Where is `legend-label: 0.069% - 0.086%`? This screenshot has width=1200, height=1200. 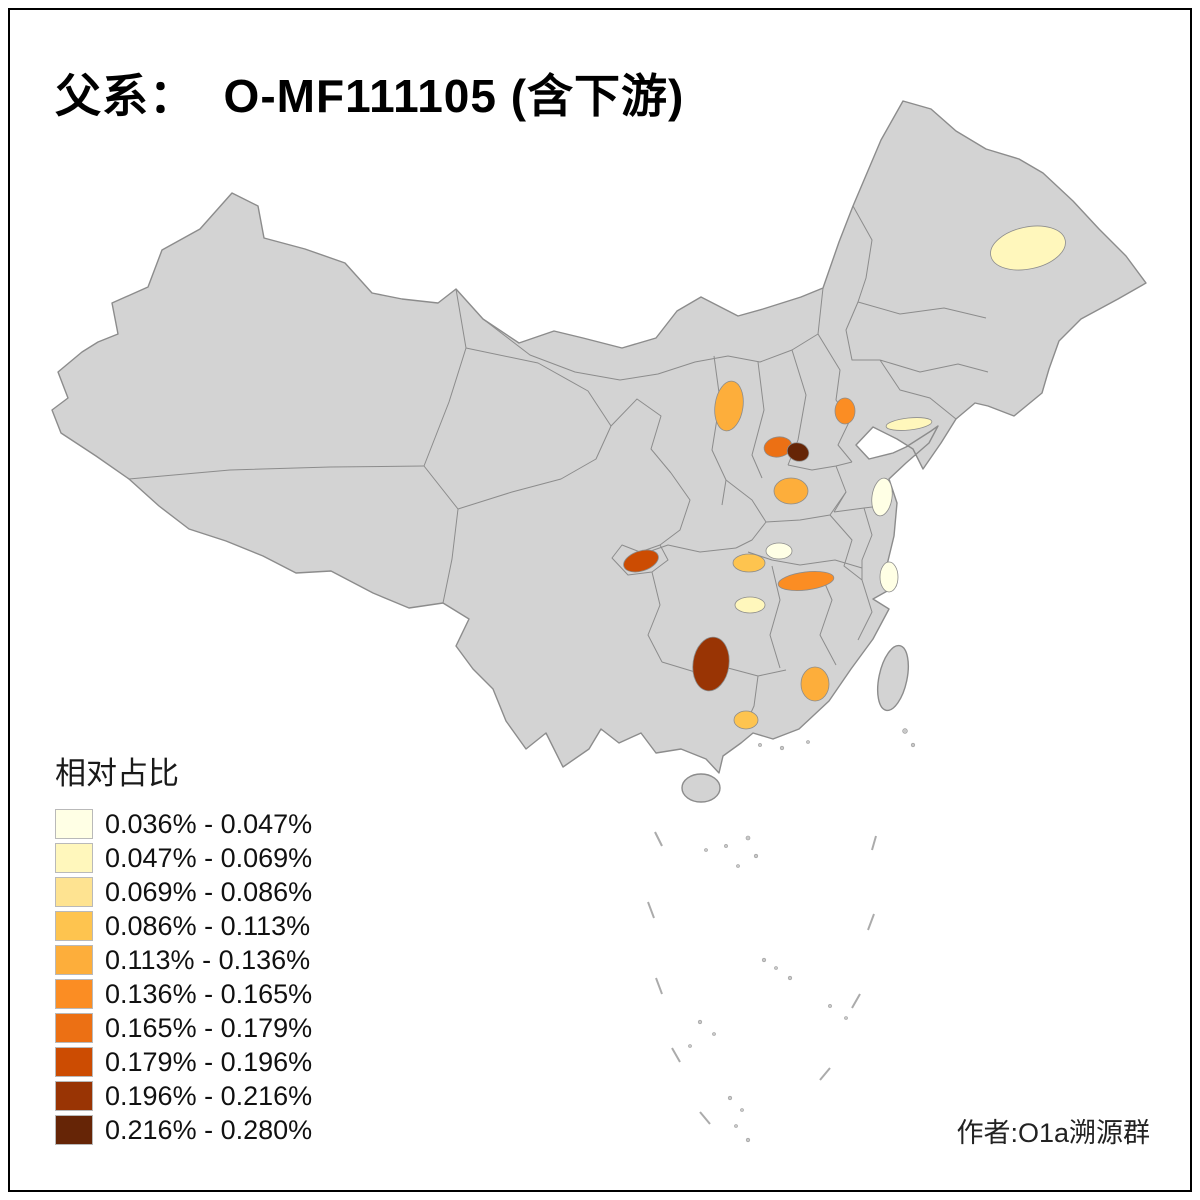
legend-label: 0.069% - 0.086% is located at coordinates (209, 891).